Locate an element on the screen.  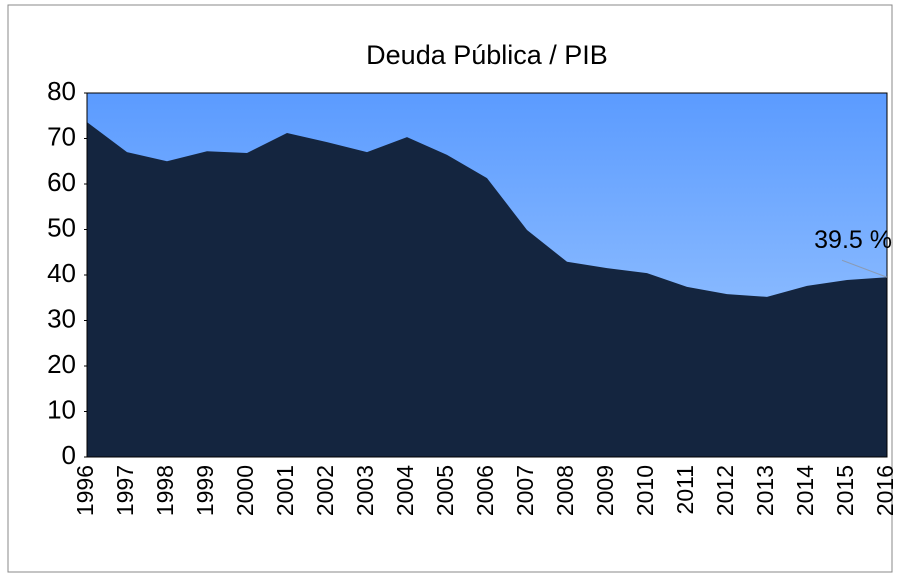
x-tick-label: 2002 is located at coordinates (325, 490).